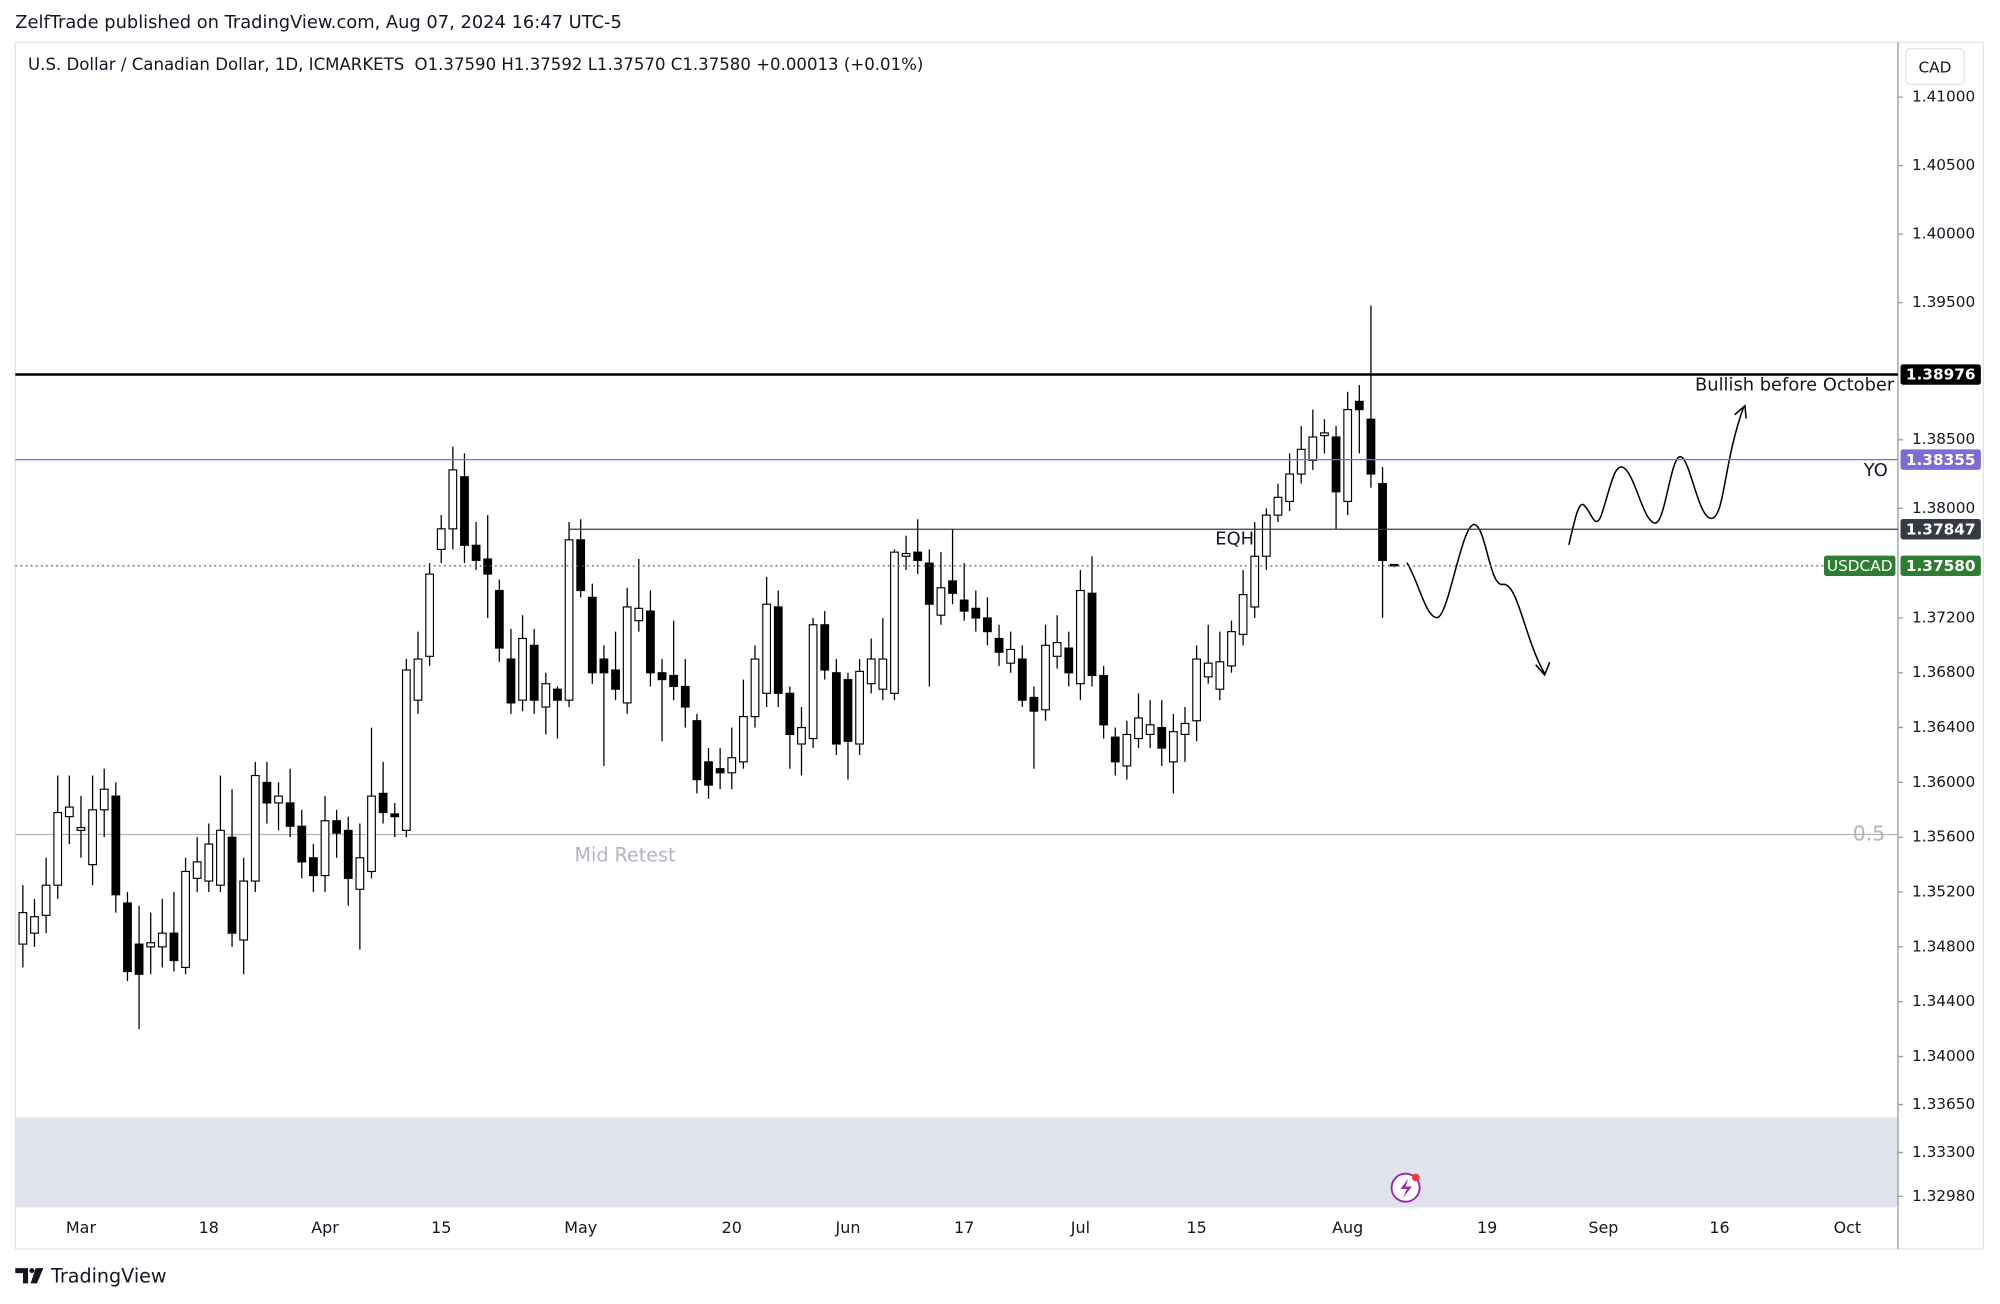 The width and height of the screenshot is (2000, 1304). I want to click on price-label-box, so click(1940, 459).